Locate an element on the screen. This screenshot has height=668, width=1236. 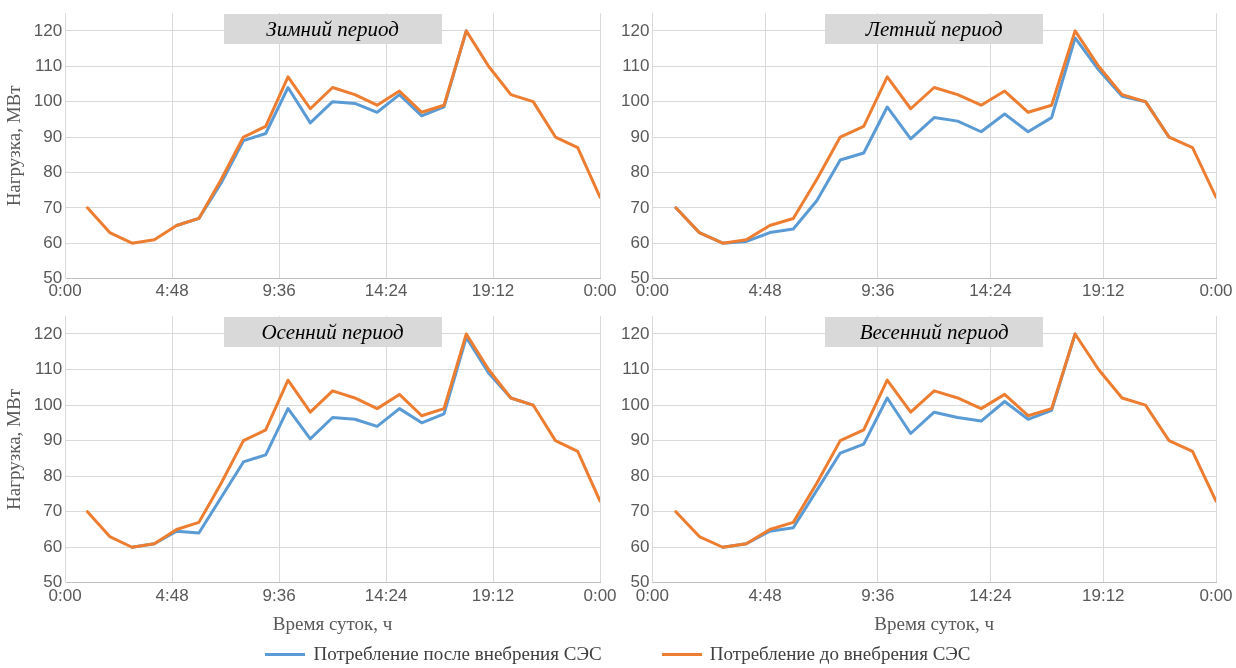
label-box: Летний период is located at coordinates (934, 29).